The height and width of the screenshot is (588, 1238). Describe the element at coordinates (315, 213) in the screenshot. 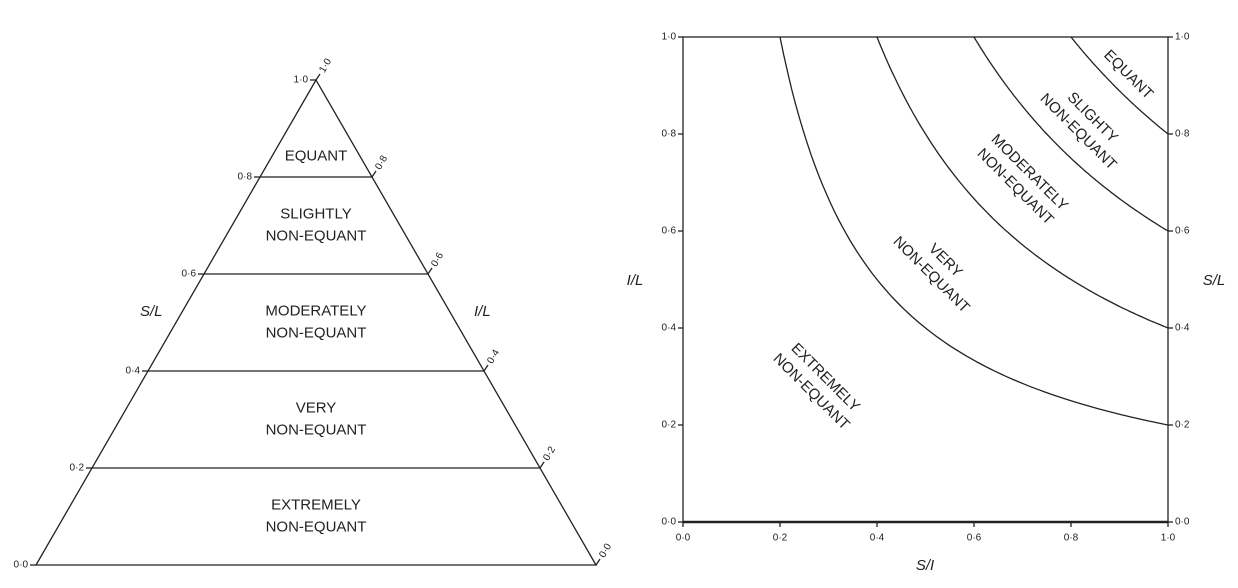

I see `zone-label: SLIGHTLY` at that location.